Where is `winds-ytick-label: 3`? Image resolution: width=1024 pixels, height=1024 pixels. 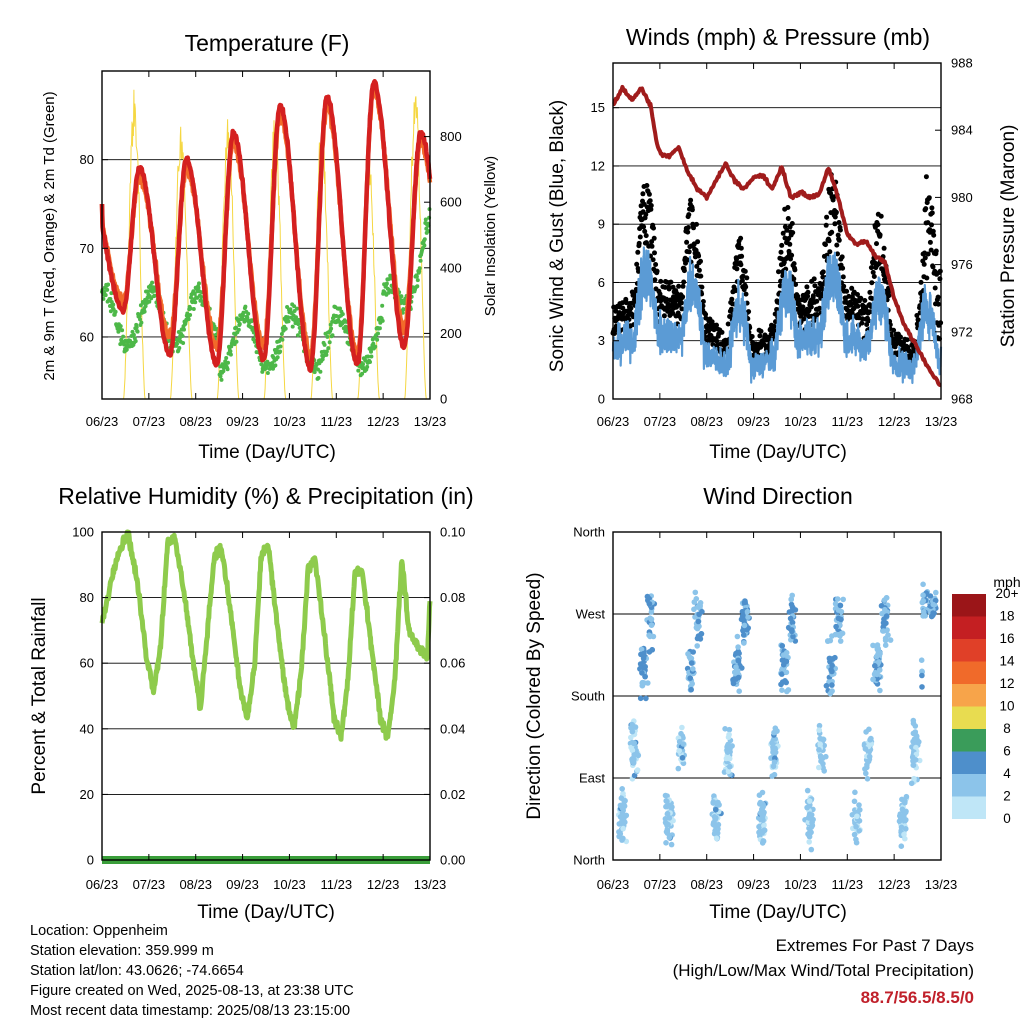 winds-ytick-label: 3 is located at coordinates (601, 340).